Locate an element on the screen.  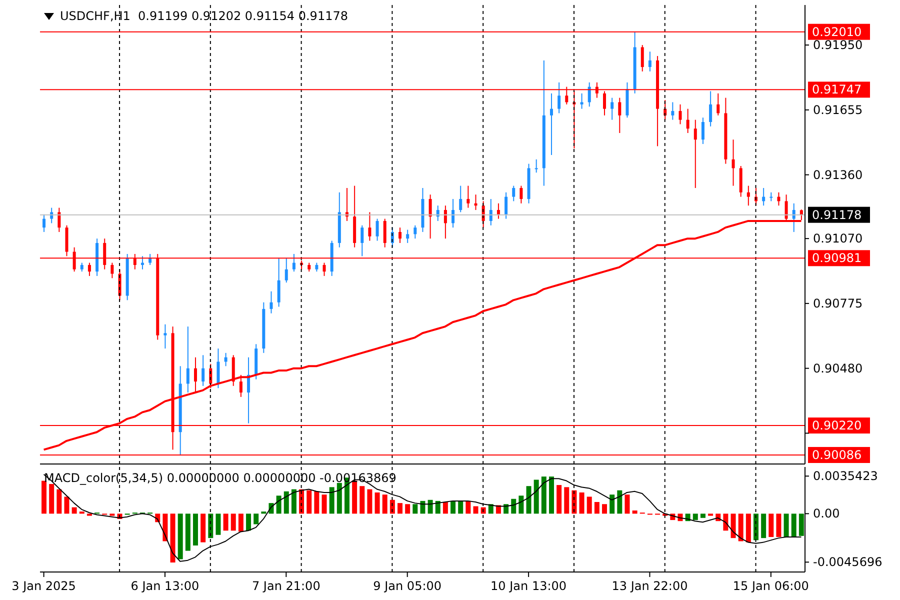
x-tick-label: 6 Jan 13:00 is located at coordinates (165, 586).